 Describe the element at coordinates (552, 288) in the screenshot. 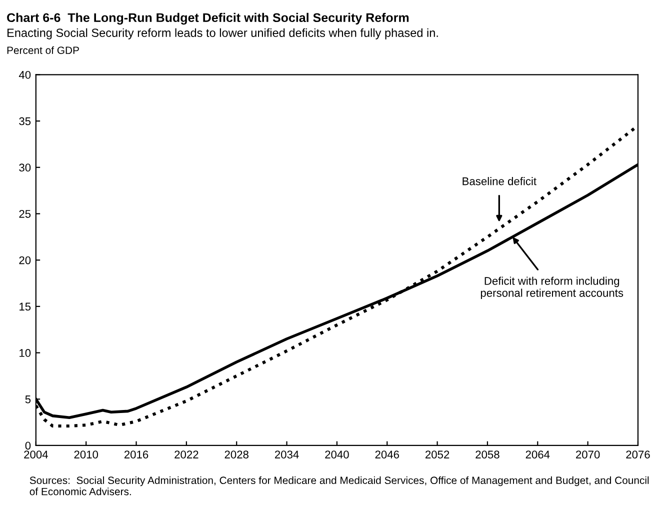

I see `annotation: Deficit with reform including personal retirement accounts` at that location.